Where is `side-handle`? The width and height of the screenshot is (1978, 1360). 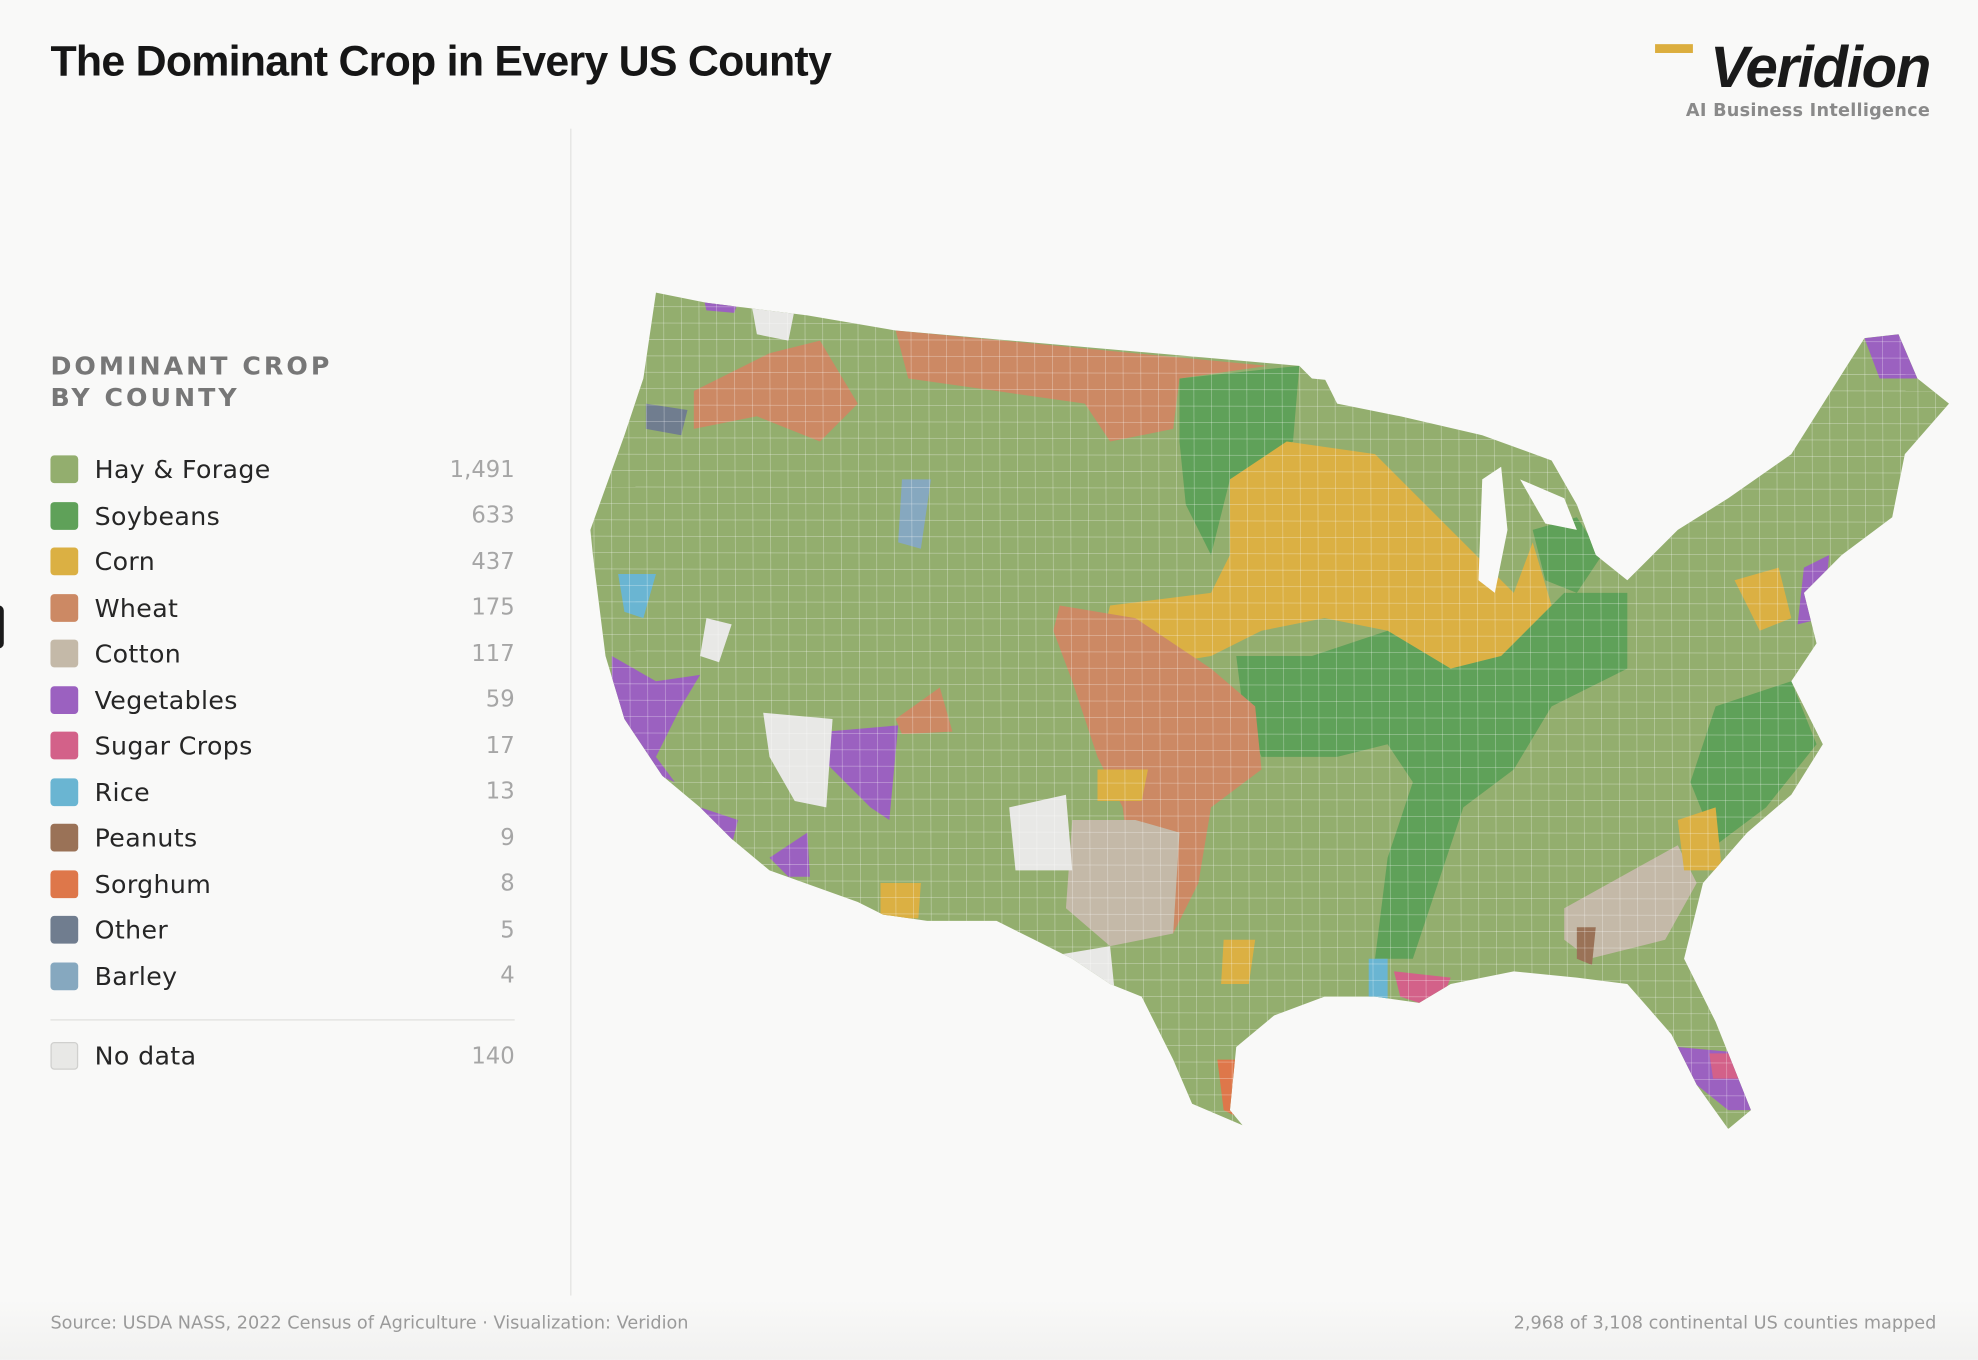
side-handle is located at coordinates (2, 627).